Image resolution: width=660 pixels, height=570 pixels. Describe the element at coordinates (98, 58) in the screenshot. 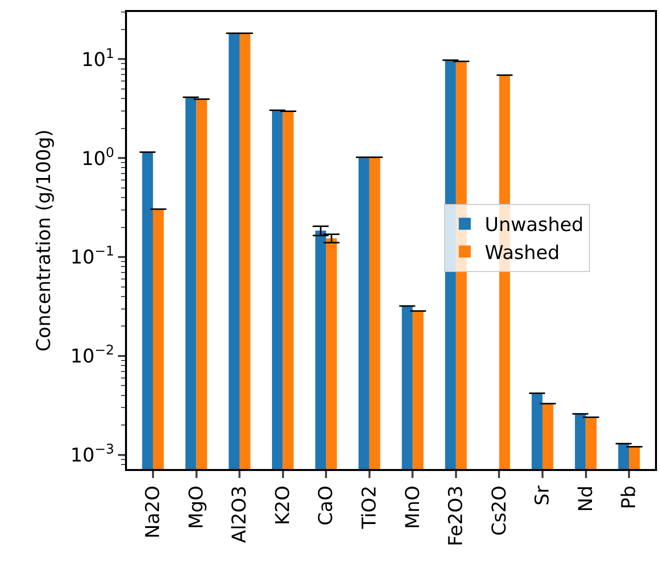

I see `y-tick-label: 10$^{1}$` at that location.